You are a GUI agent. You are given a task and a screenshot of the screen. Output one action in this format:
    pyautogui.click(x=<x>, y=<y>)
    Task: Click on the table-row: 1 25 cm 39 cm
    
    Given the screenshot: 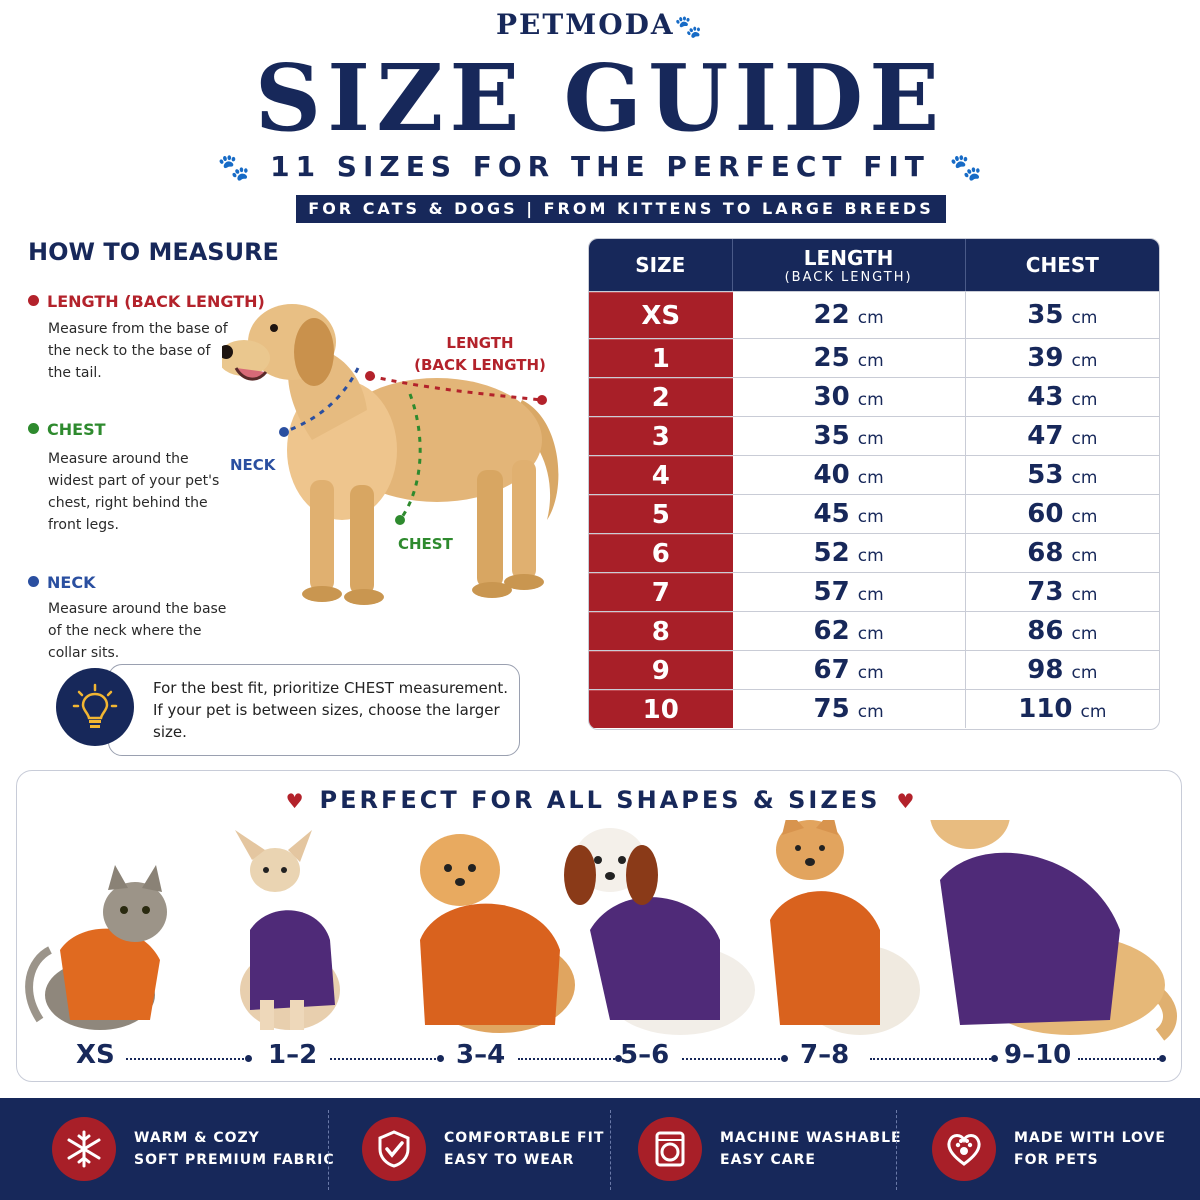 What is the action you would take?
    pyautogui.click(x=874, y=357)
    